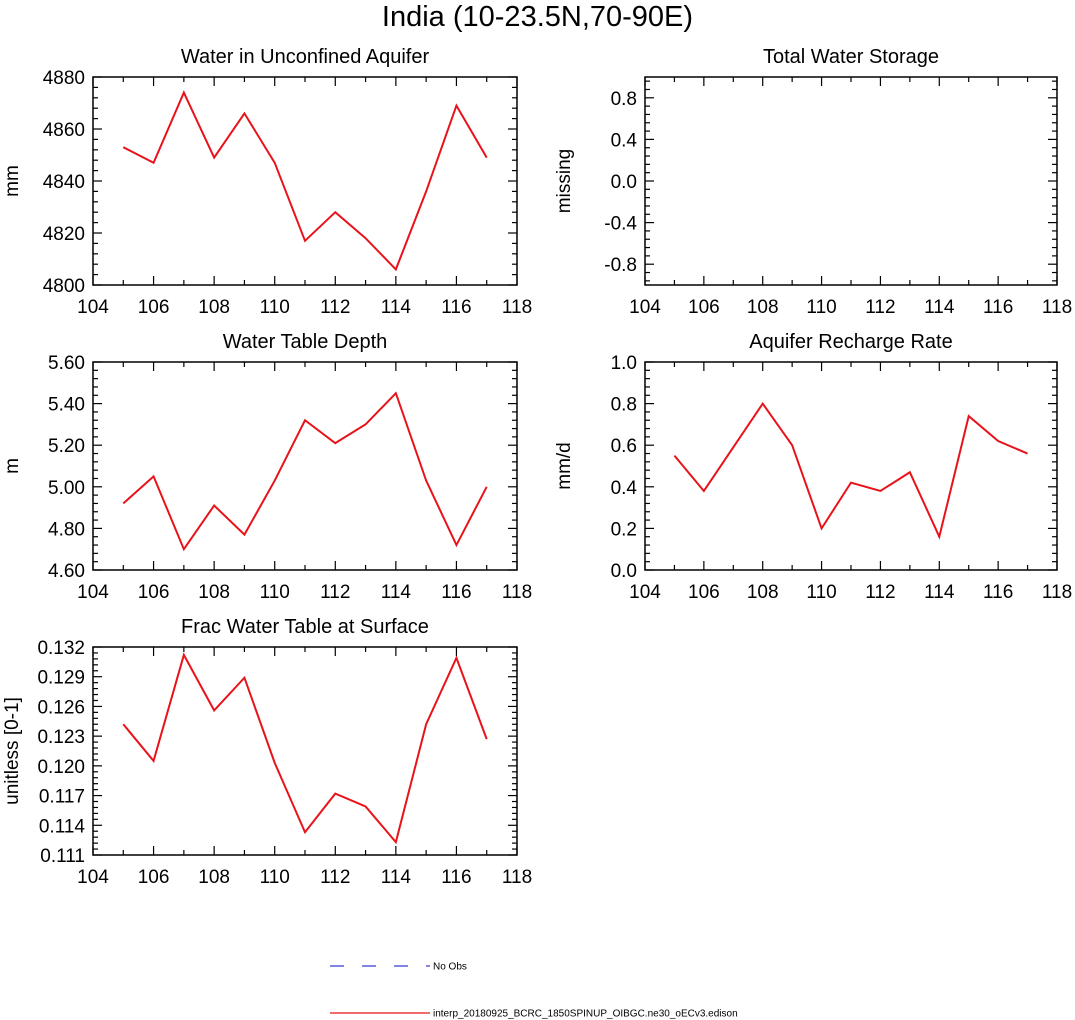 The height and width of the screenshot is (1020, 1075). Describe the element at coordinates (12, 181) in the screenshot. I see `y-axis-label: mm` at that location.